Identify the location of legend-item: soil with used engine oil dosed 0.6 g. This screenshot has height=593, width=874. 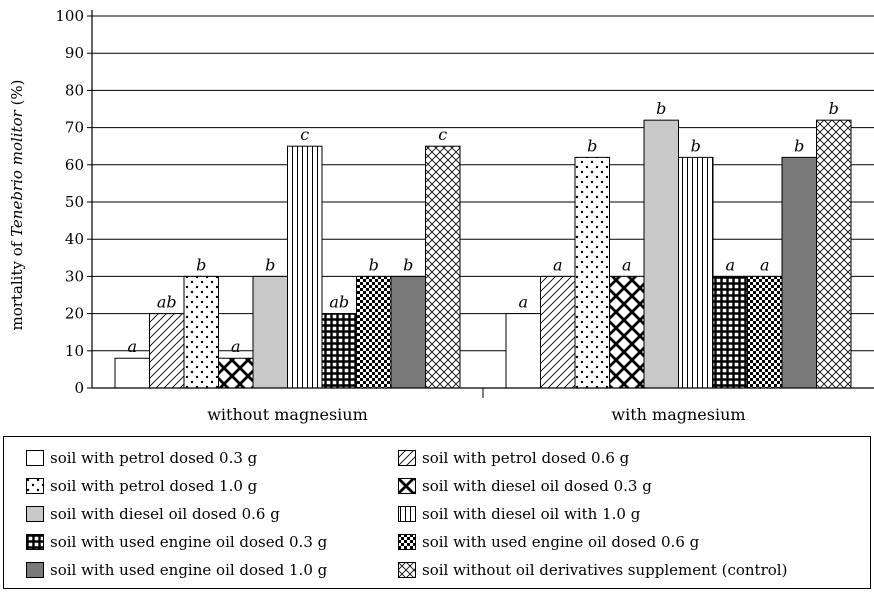
(548, 542).